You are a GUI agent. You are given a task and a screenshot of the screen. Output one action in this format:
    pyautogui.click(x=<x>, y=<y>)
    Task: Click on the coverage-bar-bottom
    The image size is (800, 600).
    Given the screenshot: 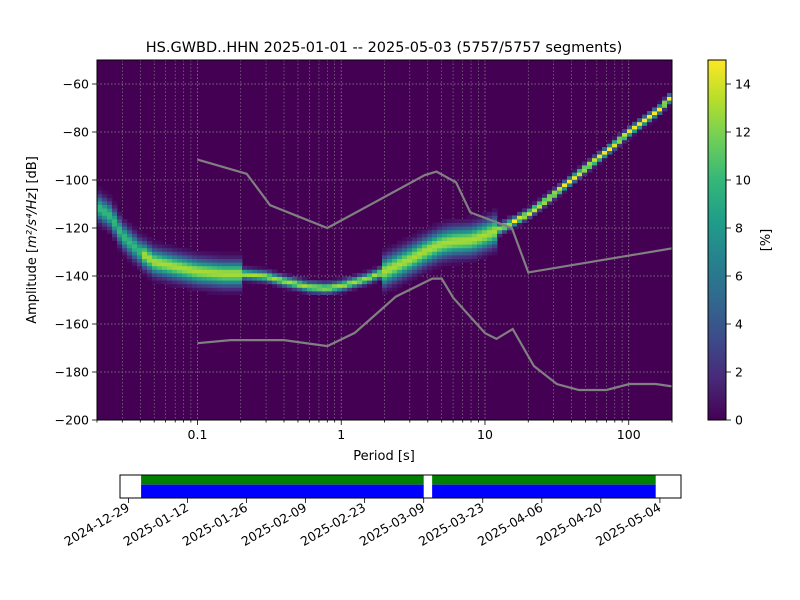 What is the action you would take?
    pyautogui.click(x=282, y=491)
    